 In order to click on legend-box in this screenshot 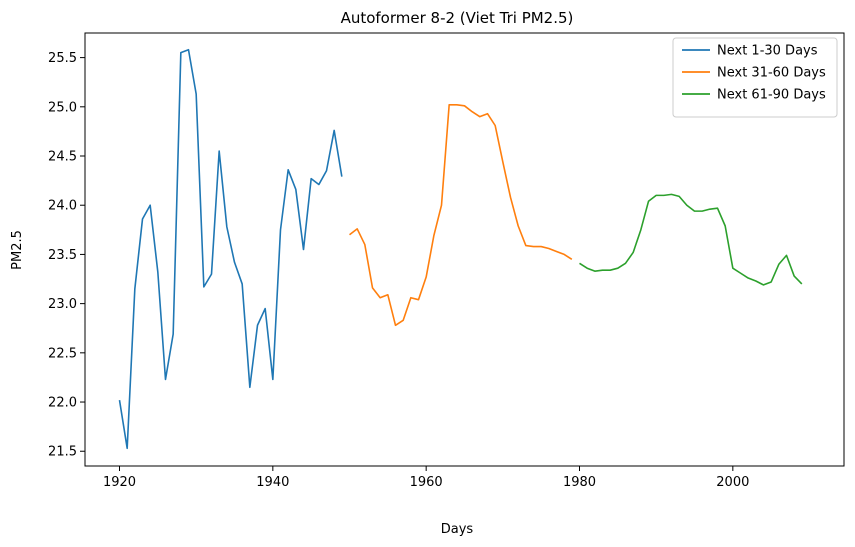, I will do `click(755, 77)`.